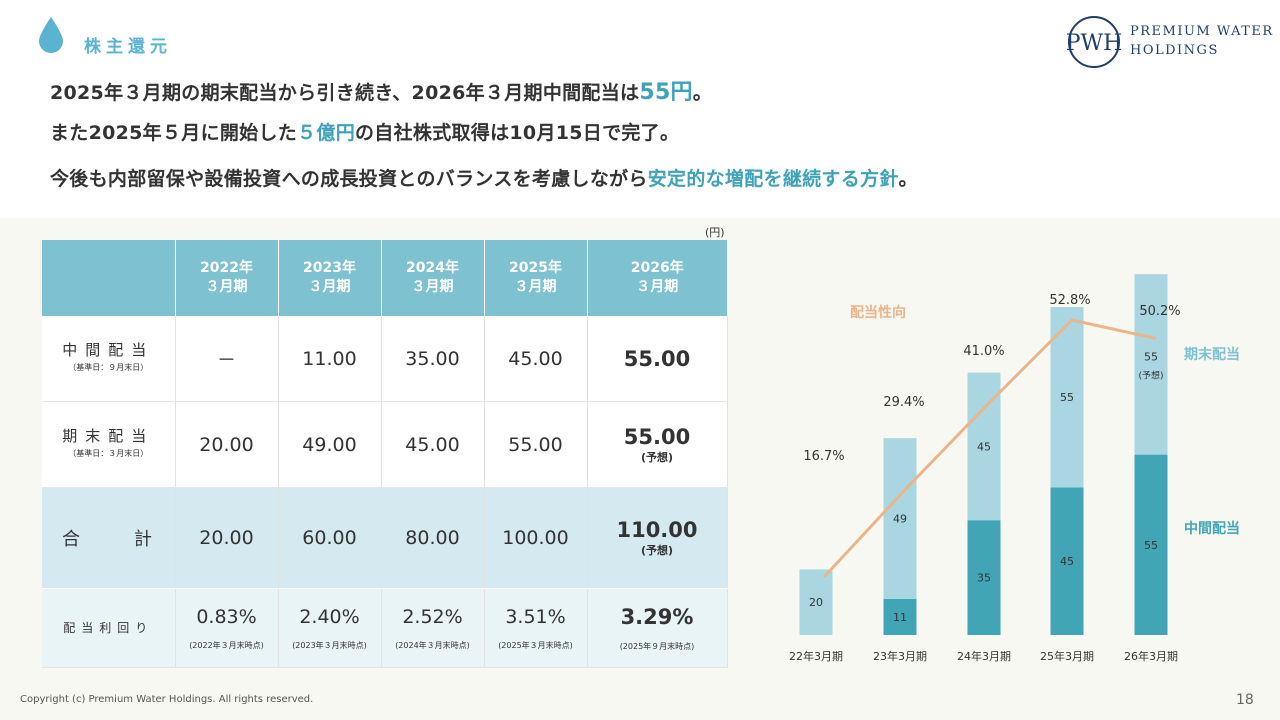 This screenshot has height=720, width=1280. I want to click on company-logo: PWH, so click(1161, 42).